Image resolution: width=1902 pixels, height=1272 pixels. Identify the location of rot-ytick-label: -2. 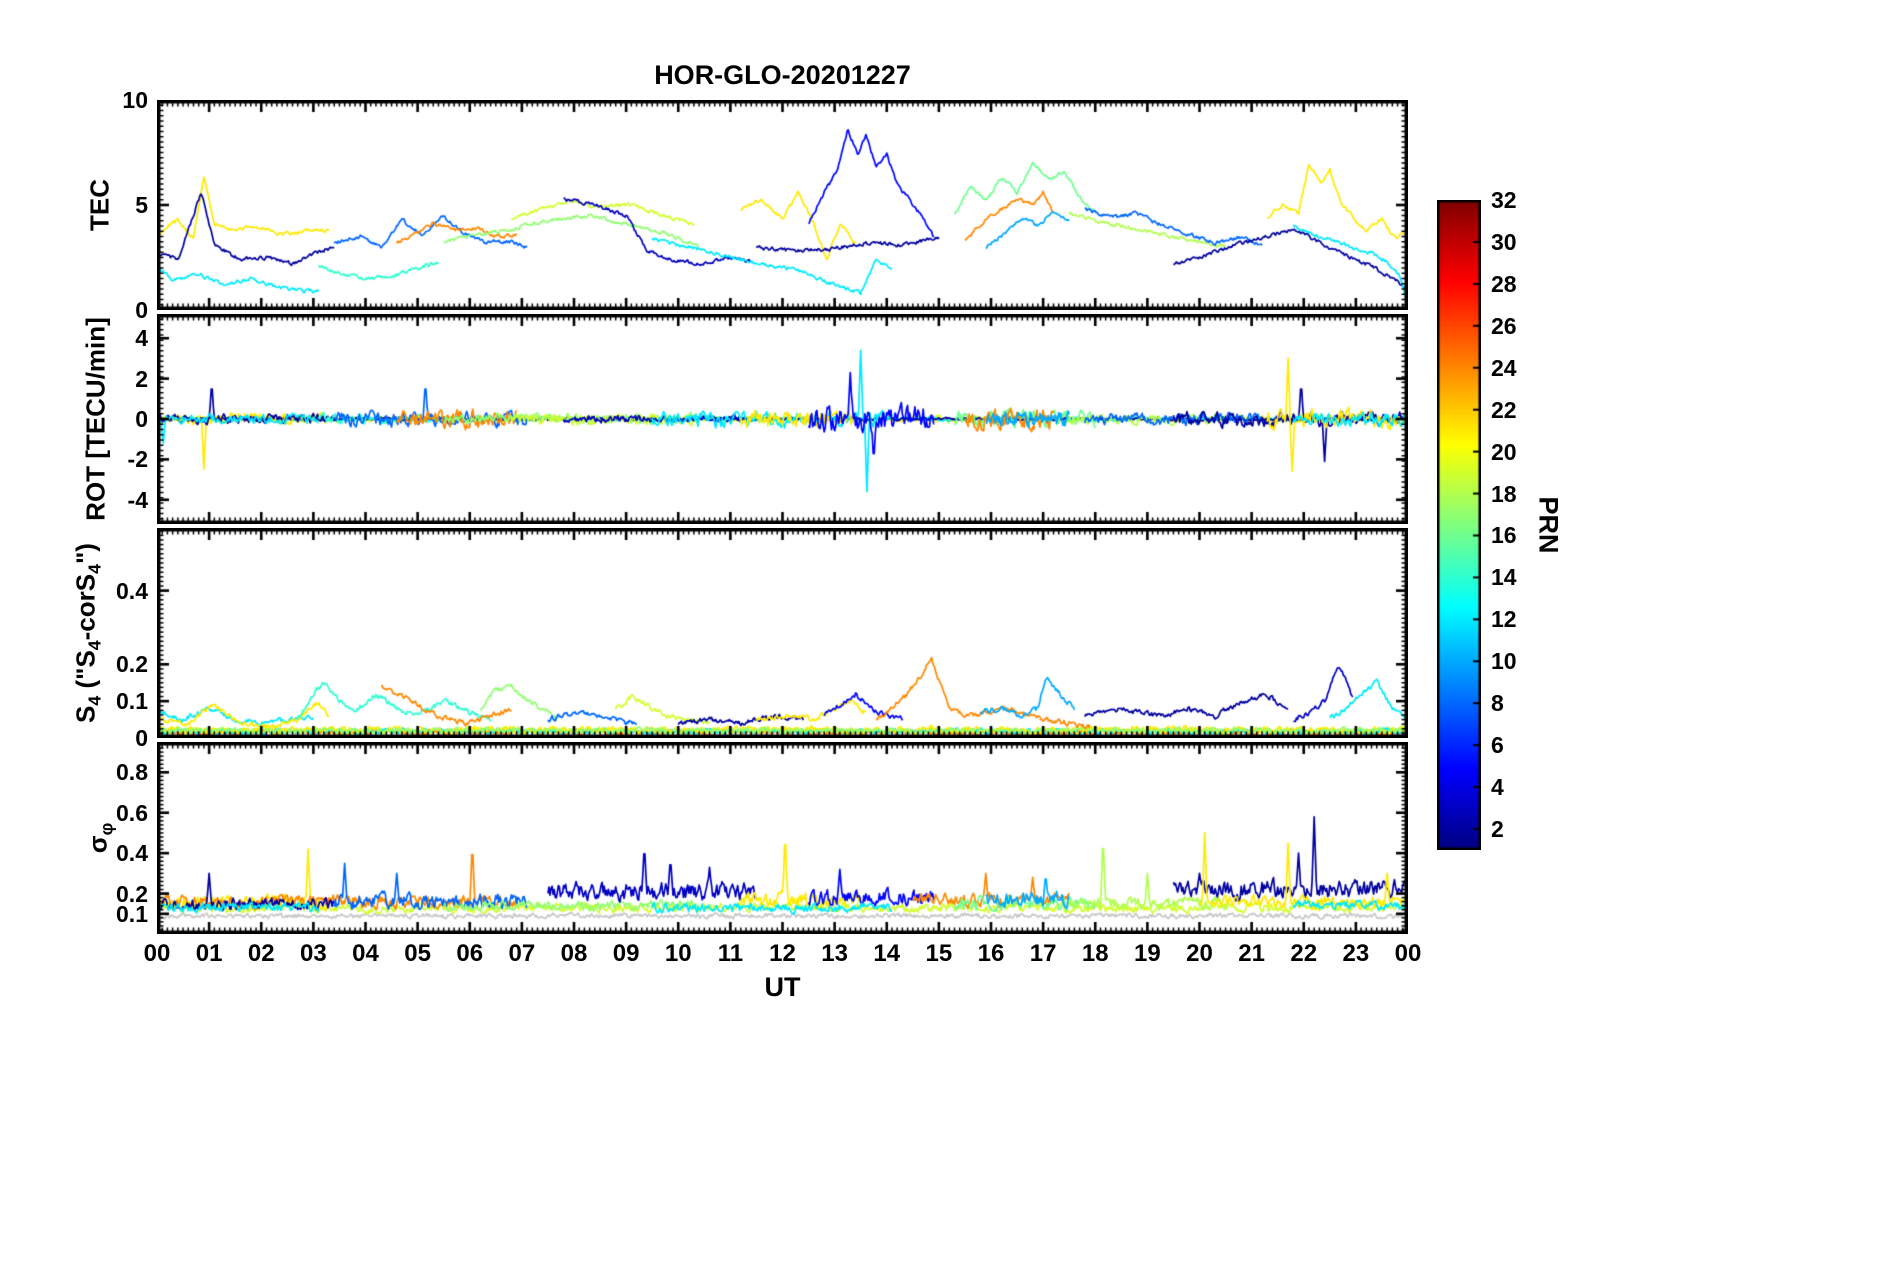
(137, 459).